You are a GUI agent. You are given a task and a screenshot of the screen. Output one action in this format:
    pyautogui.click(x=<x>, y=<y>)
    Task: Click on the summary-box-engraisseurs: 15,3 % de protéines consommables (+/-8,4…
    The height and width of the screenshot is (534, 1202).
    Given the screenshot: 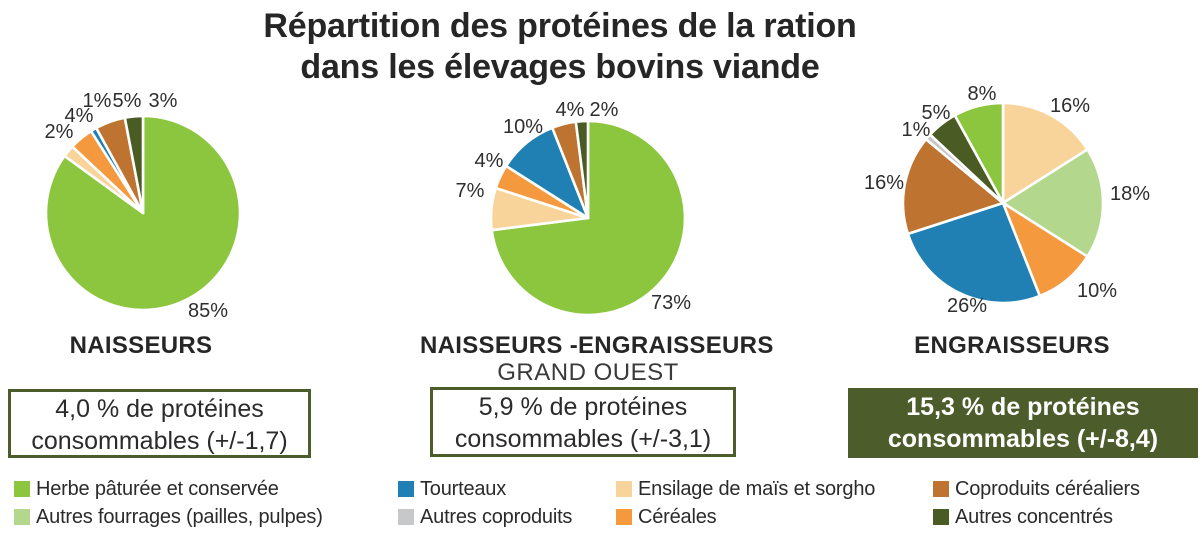 What is the action you would take?
    pyautogui.click(x=1023, y=423)
    